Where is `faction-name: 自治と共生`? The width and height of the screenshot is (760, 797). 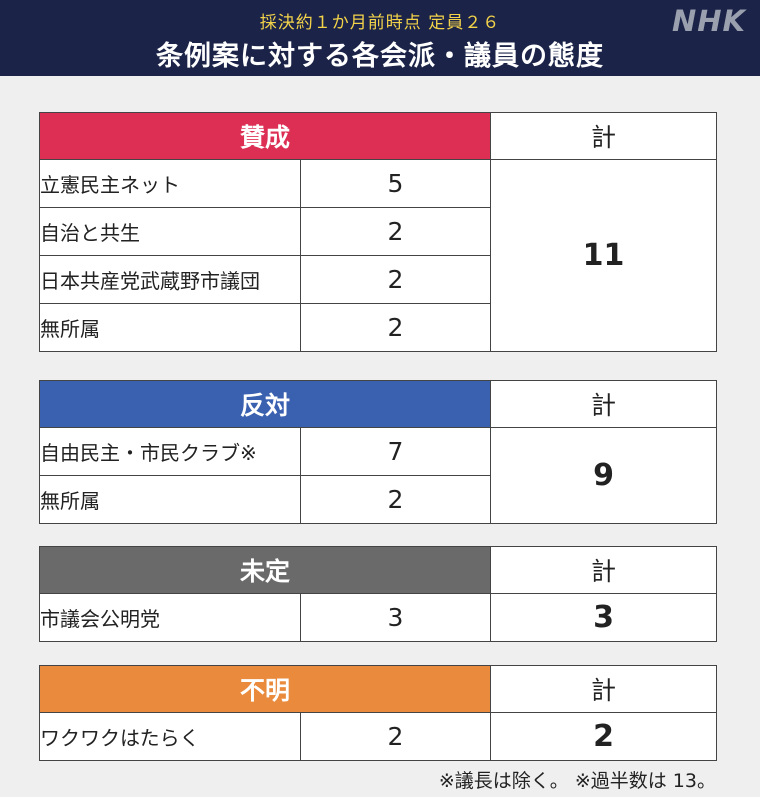
faction-name: 自治と共生 is located at coordinates (170, 231).